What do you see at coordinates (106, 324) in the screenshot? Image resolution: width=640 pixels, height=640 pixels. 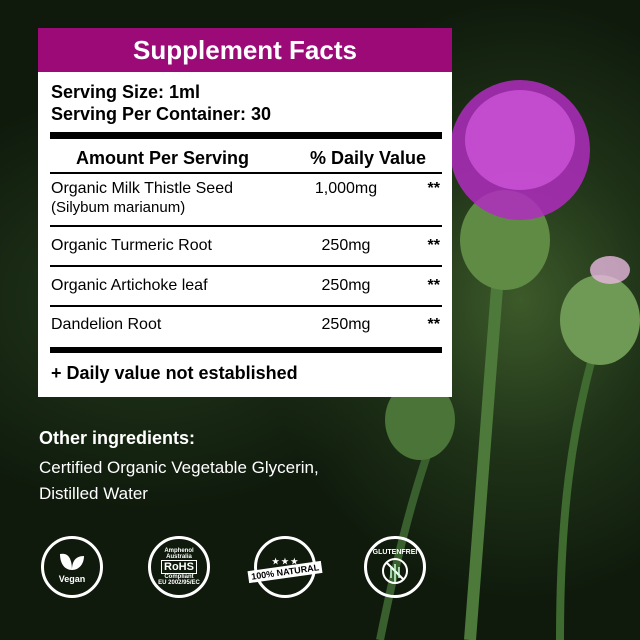 I see `ingredient-name: Dandelion Root` at bounding box center [106, 324].